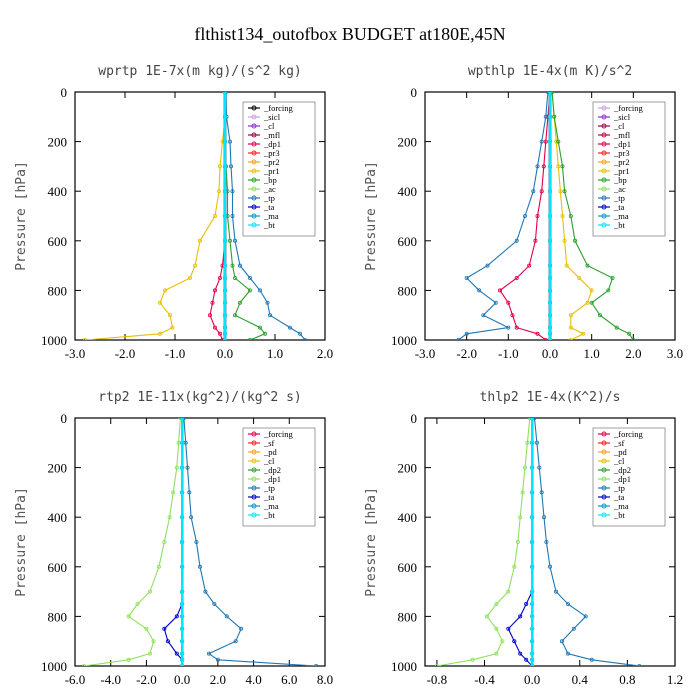  What do you see at coordinates (269, 225) in the screenshot?
I see `legend-label: _bt` at bounding box center [269, 225].